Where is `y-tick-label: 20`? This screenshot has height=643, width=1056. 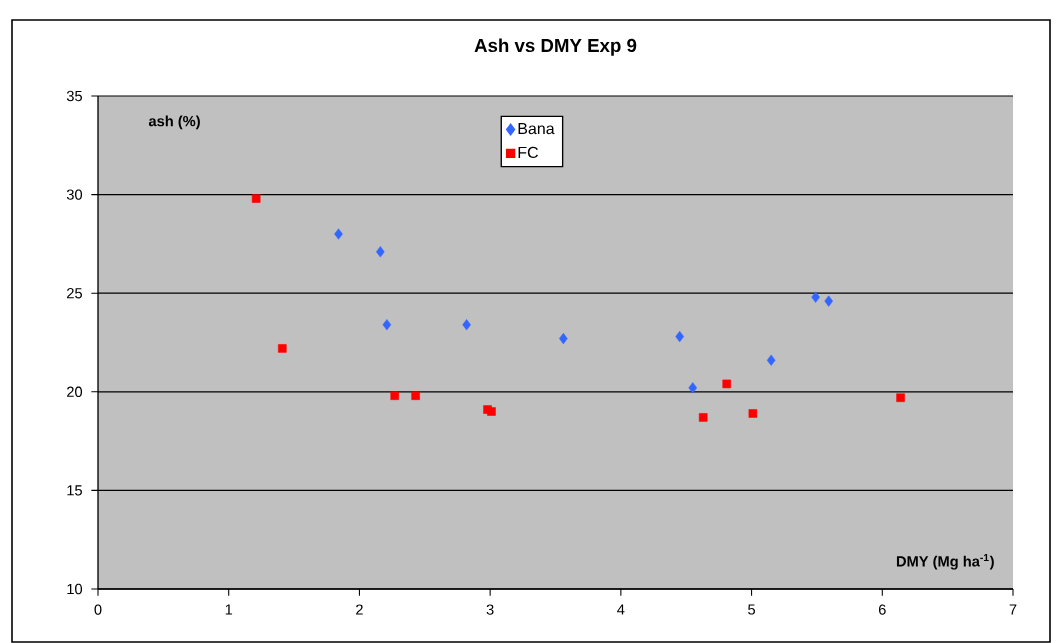 y-tick-label: 20 is located at coordinates (75, 391).